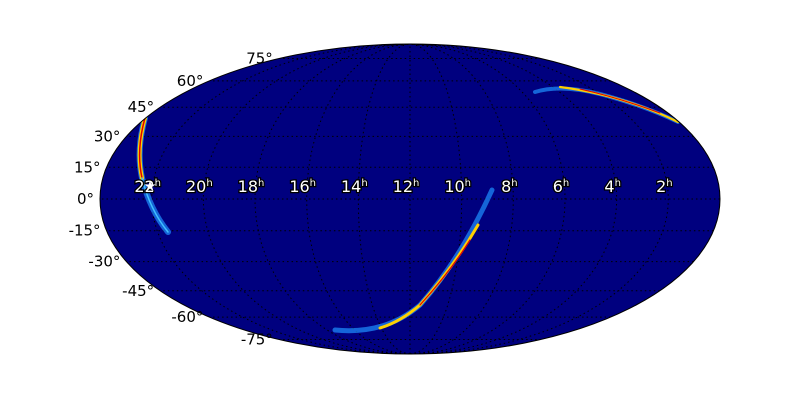 The height and width of the screenshot is (400, 800). Describe the element at coordinates (155, 205) in the screenshot. I see `arc-tail` at that location.